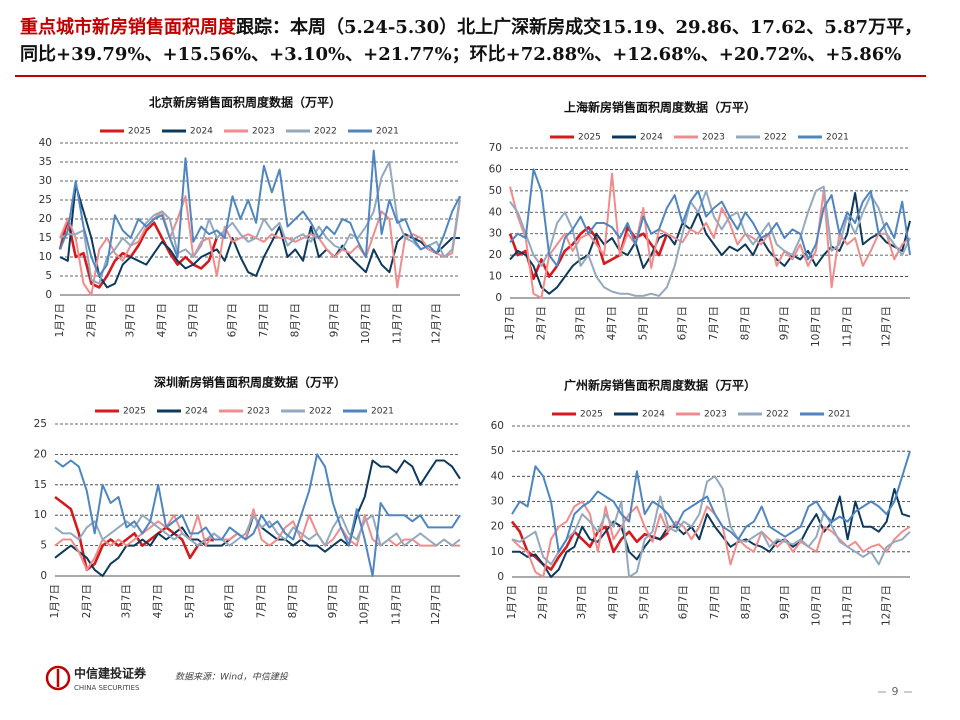  Describe the element at coordinates (128, 27) in the screenshot. I see `title-highlight: 重点城市新房销售面积周度` at that location.